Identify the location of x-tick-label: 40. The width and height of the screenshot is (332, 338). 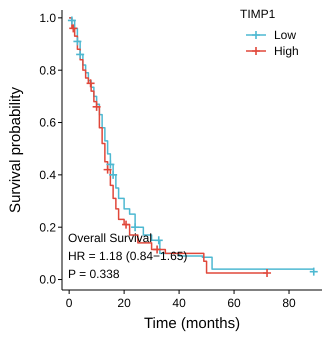
(179, 303).